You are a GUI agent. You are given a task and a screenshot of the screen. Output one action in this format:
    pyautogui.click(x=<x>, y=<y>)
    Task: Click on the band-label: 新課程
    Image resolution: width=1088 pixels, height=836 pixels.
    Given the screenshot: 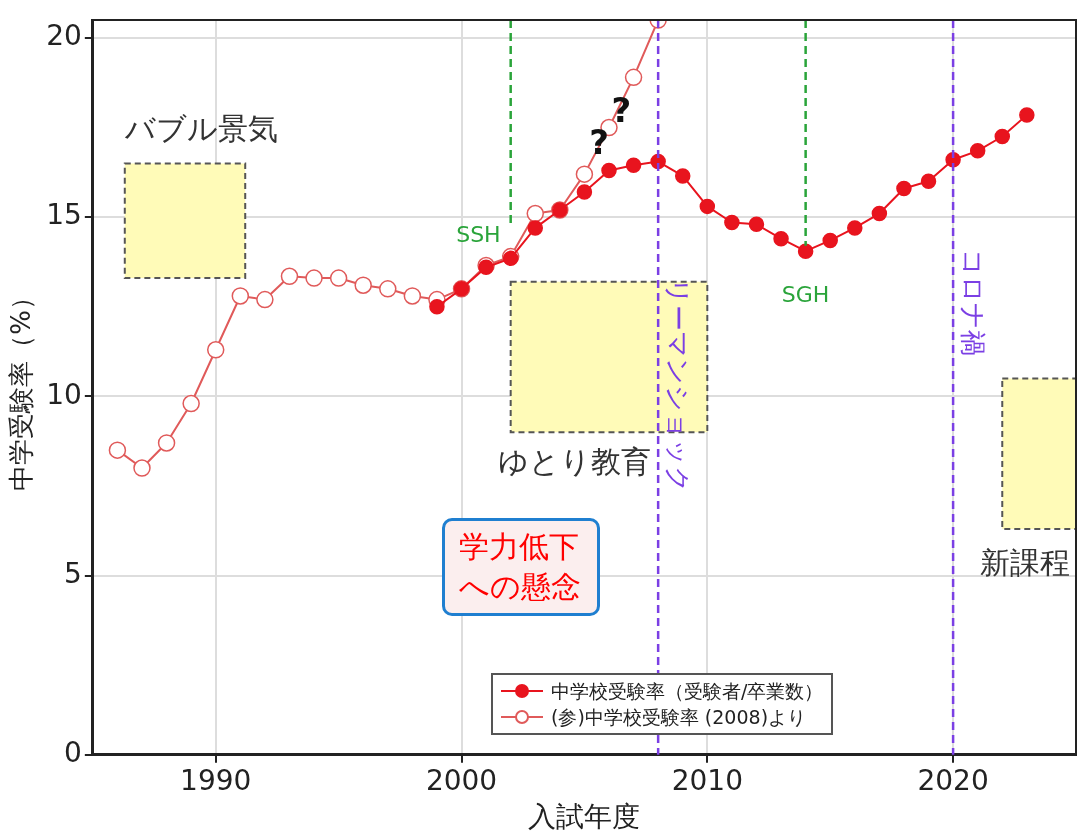 What is the action you would take?
    pyautogui.click(x=1025, y=562)
    